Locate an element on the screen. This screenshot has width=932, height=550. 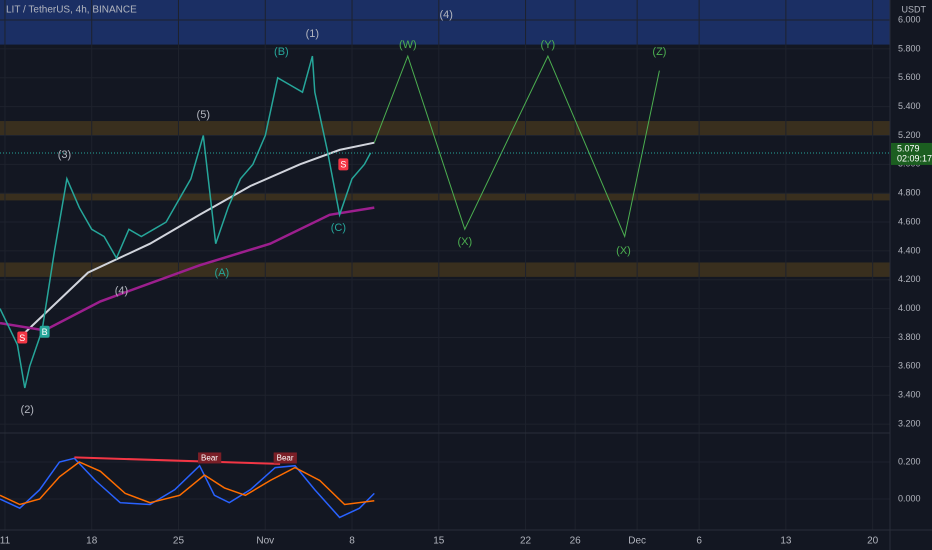
signal-text: B is located at coordinates (45, 332).